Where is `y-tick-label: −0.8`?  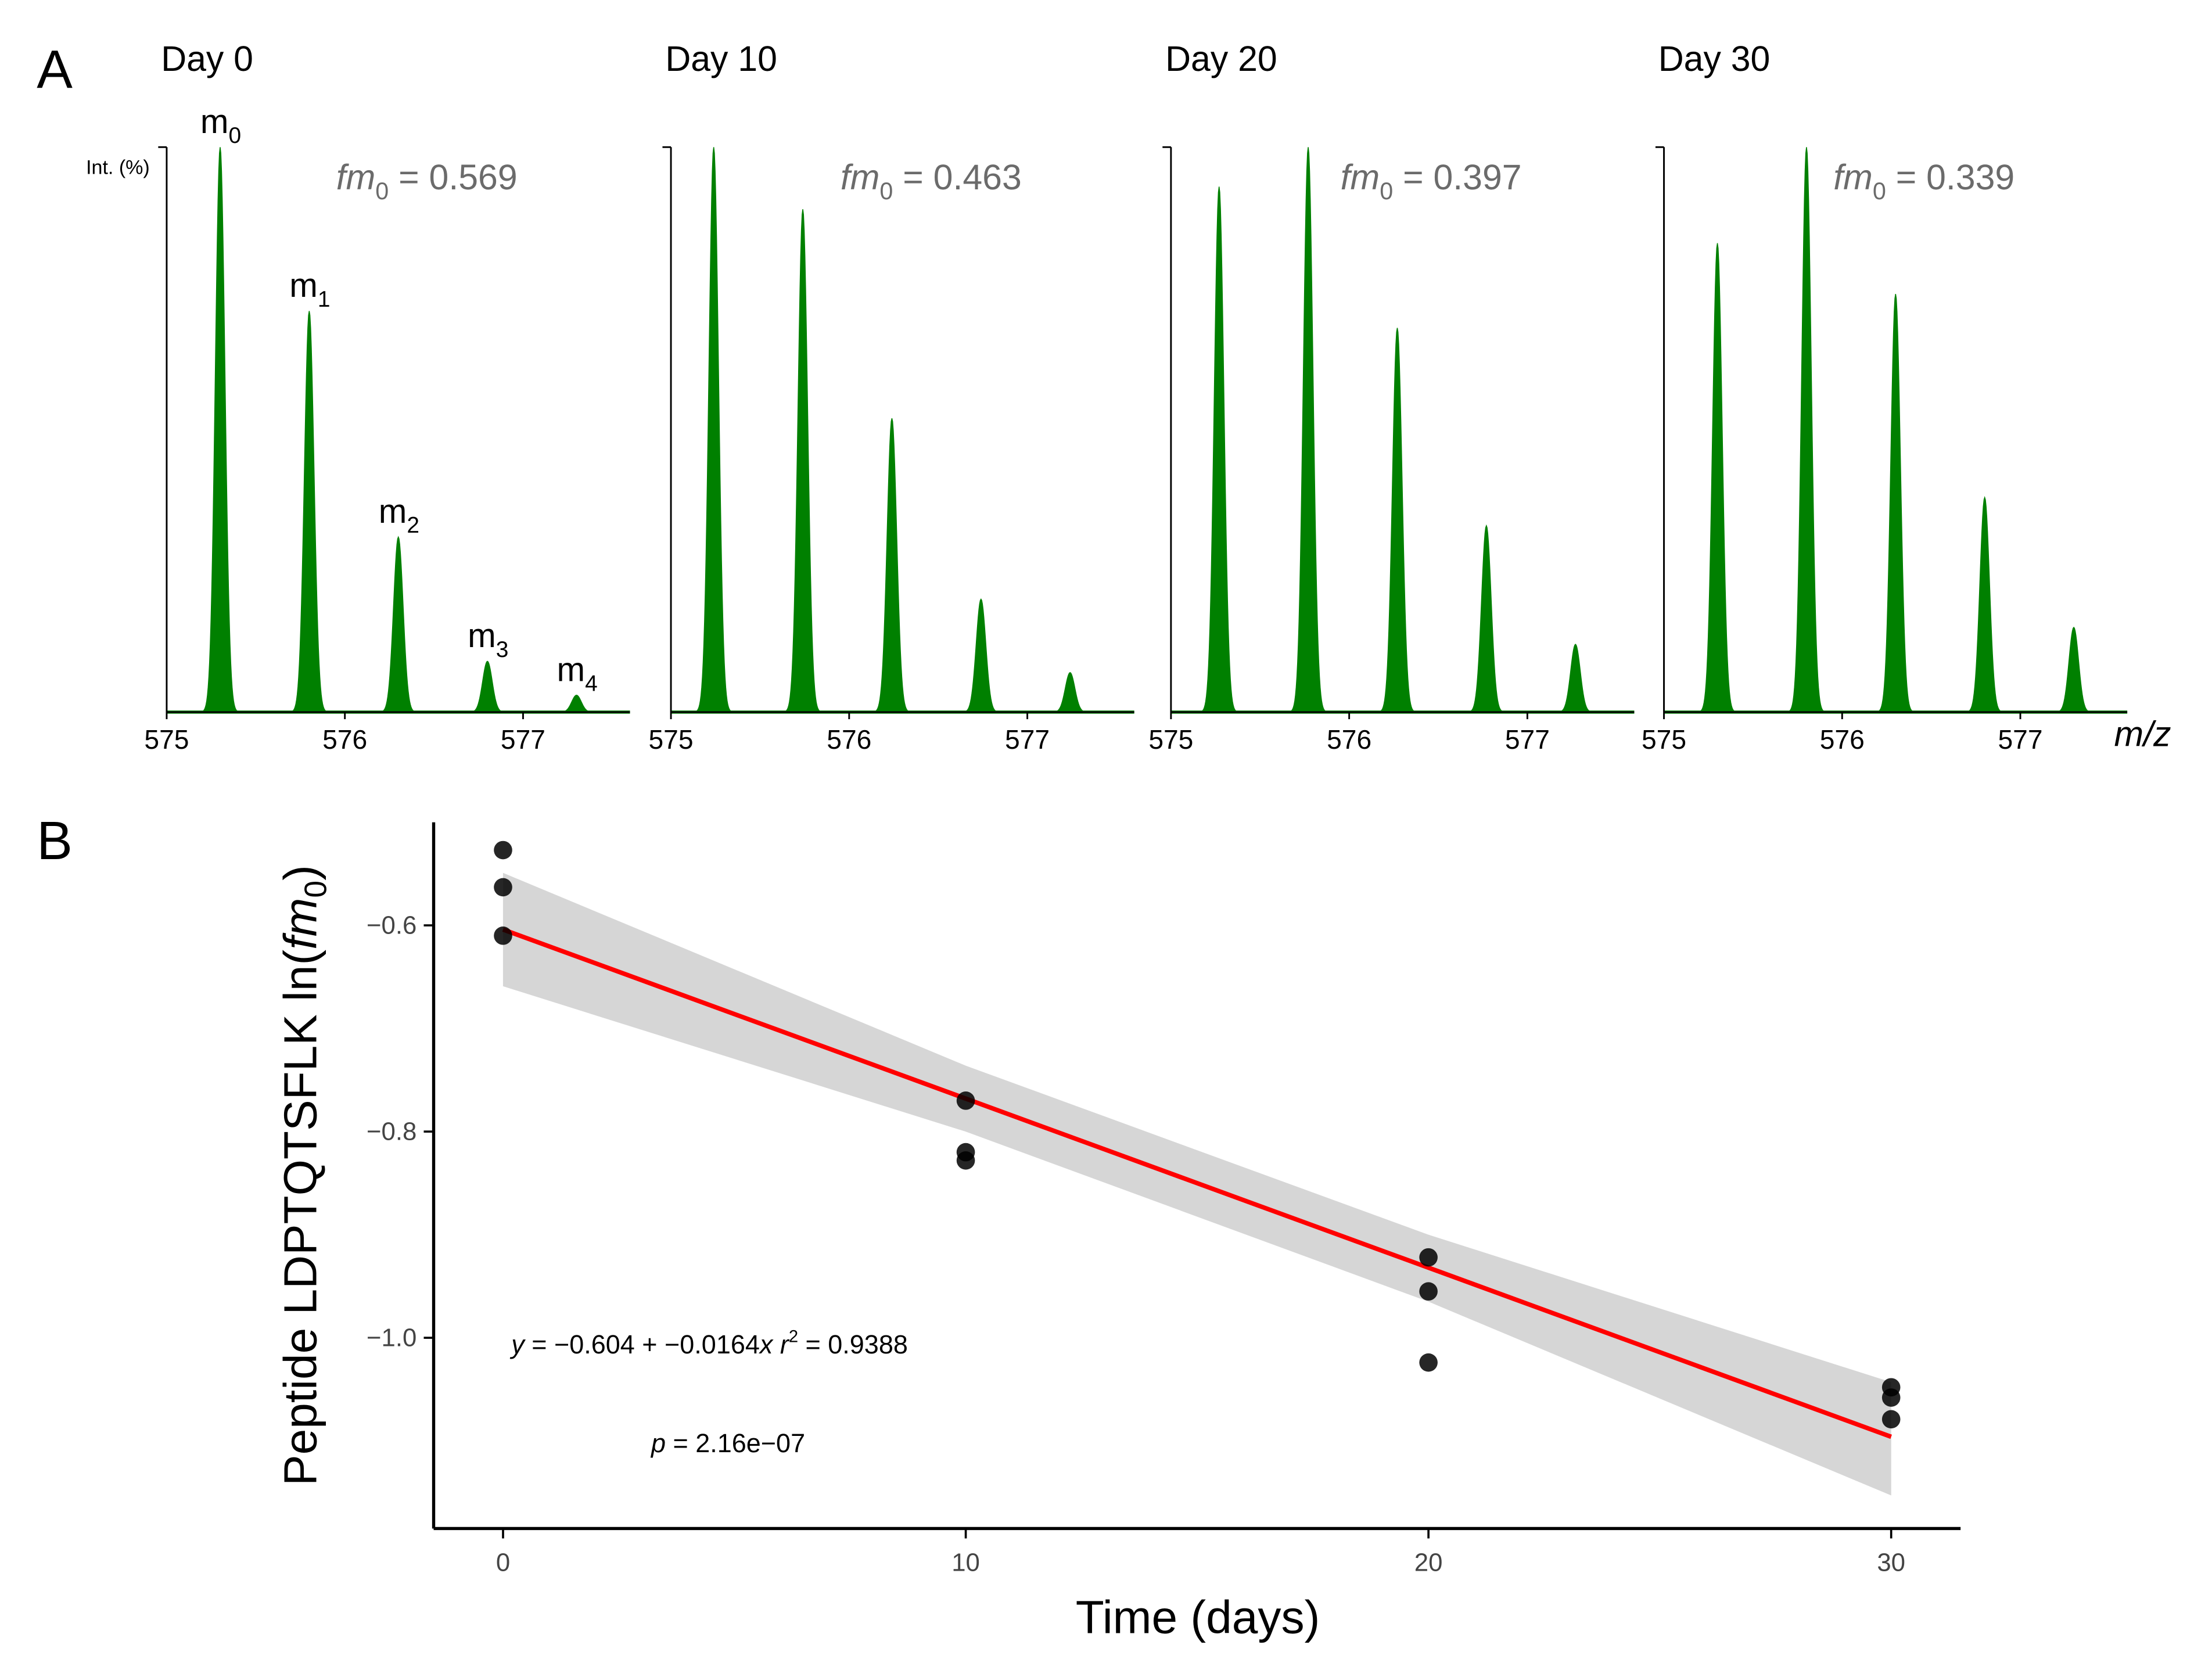
y-tick-label: −0.8 is located at coordinates (392, 1132).